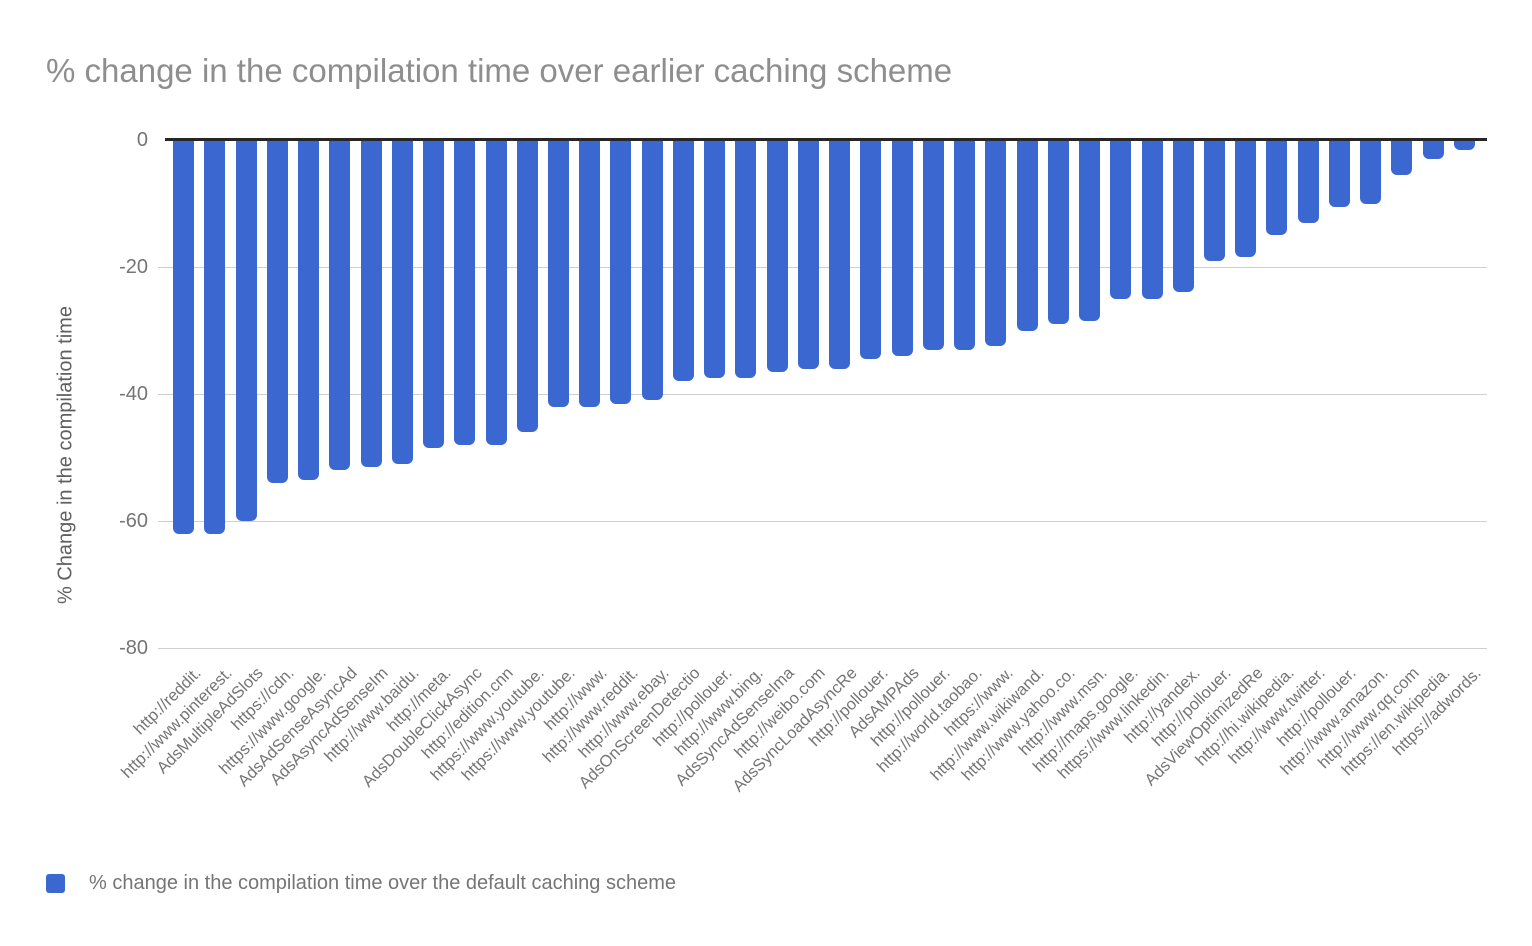  Describe the element at coordinates (133, 521) in the screenshot. I see `y-tick-label: -60` at that location.